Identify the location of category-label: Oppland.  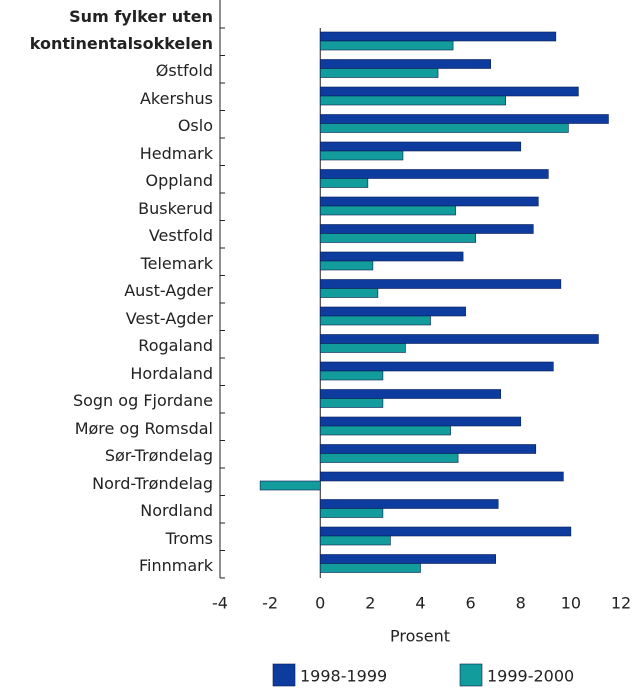
(179, 180).